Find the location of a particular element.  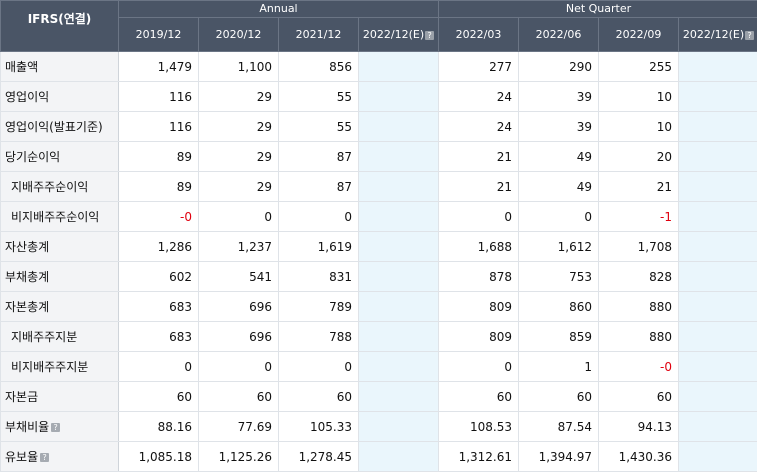

row-label: 부채총계 is located at coordinates (60, 277).